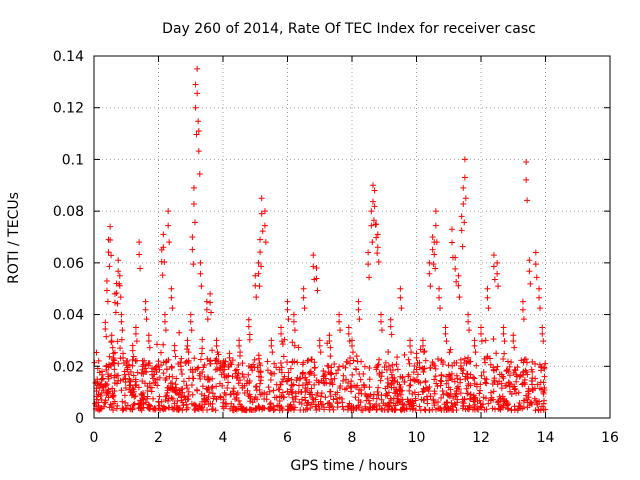 The width and height of the screenshot is (640, 480). I want to click on x-tick-label: 2, so click(158, 438).